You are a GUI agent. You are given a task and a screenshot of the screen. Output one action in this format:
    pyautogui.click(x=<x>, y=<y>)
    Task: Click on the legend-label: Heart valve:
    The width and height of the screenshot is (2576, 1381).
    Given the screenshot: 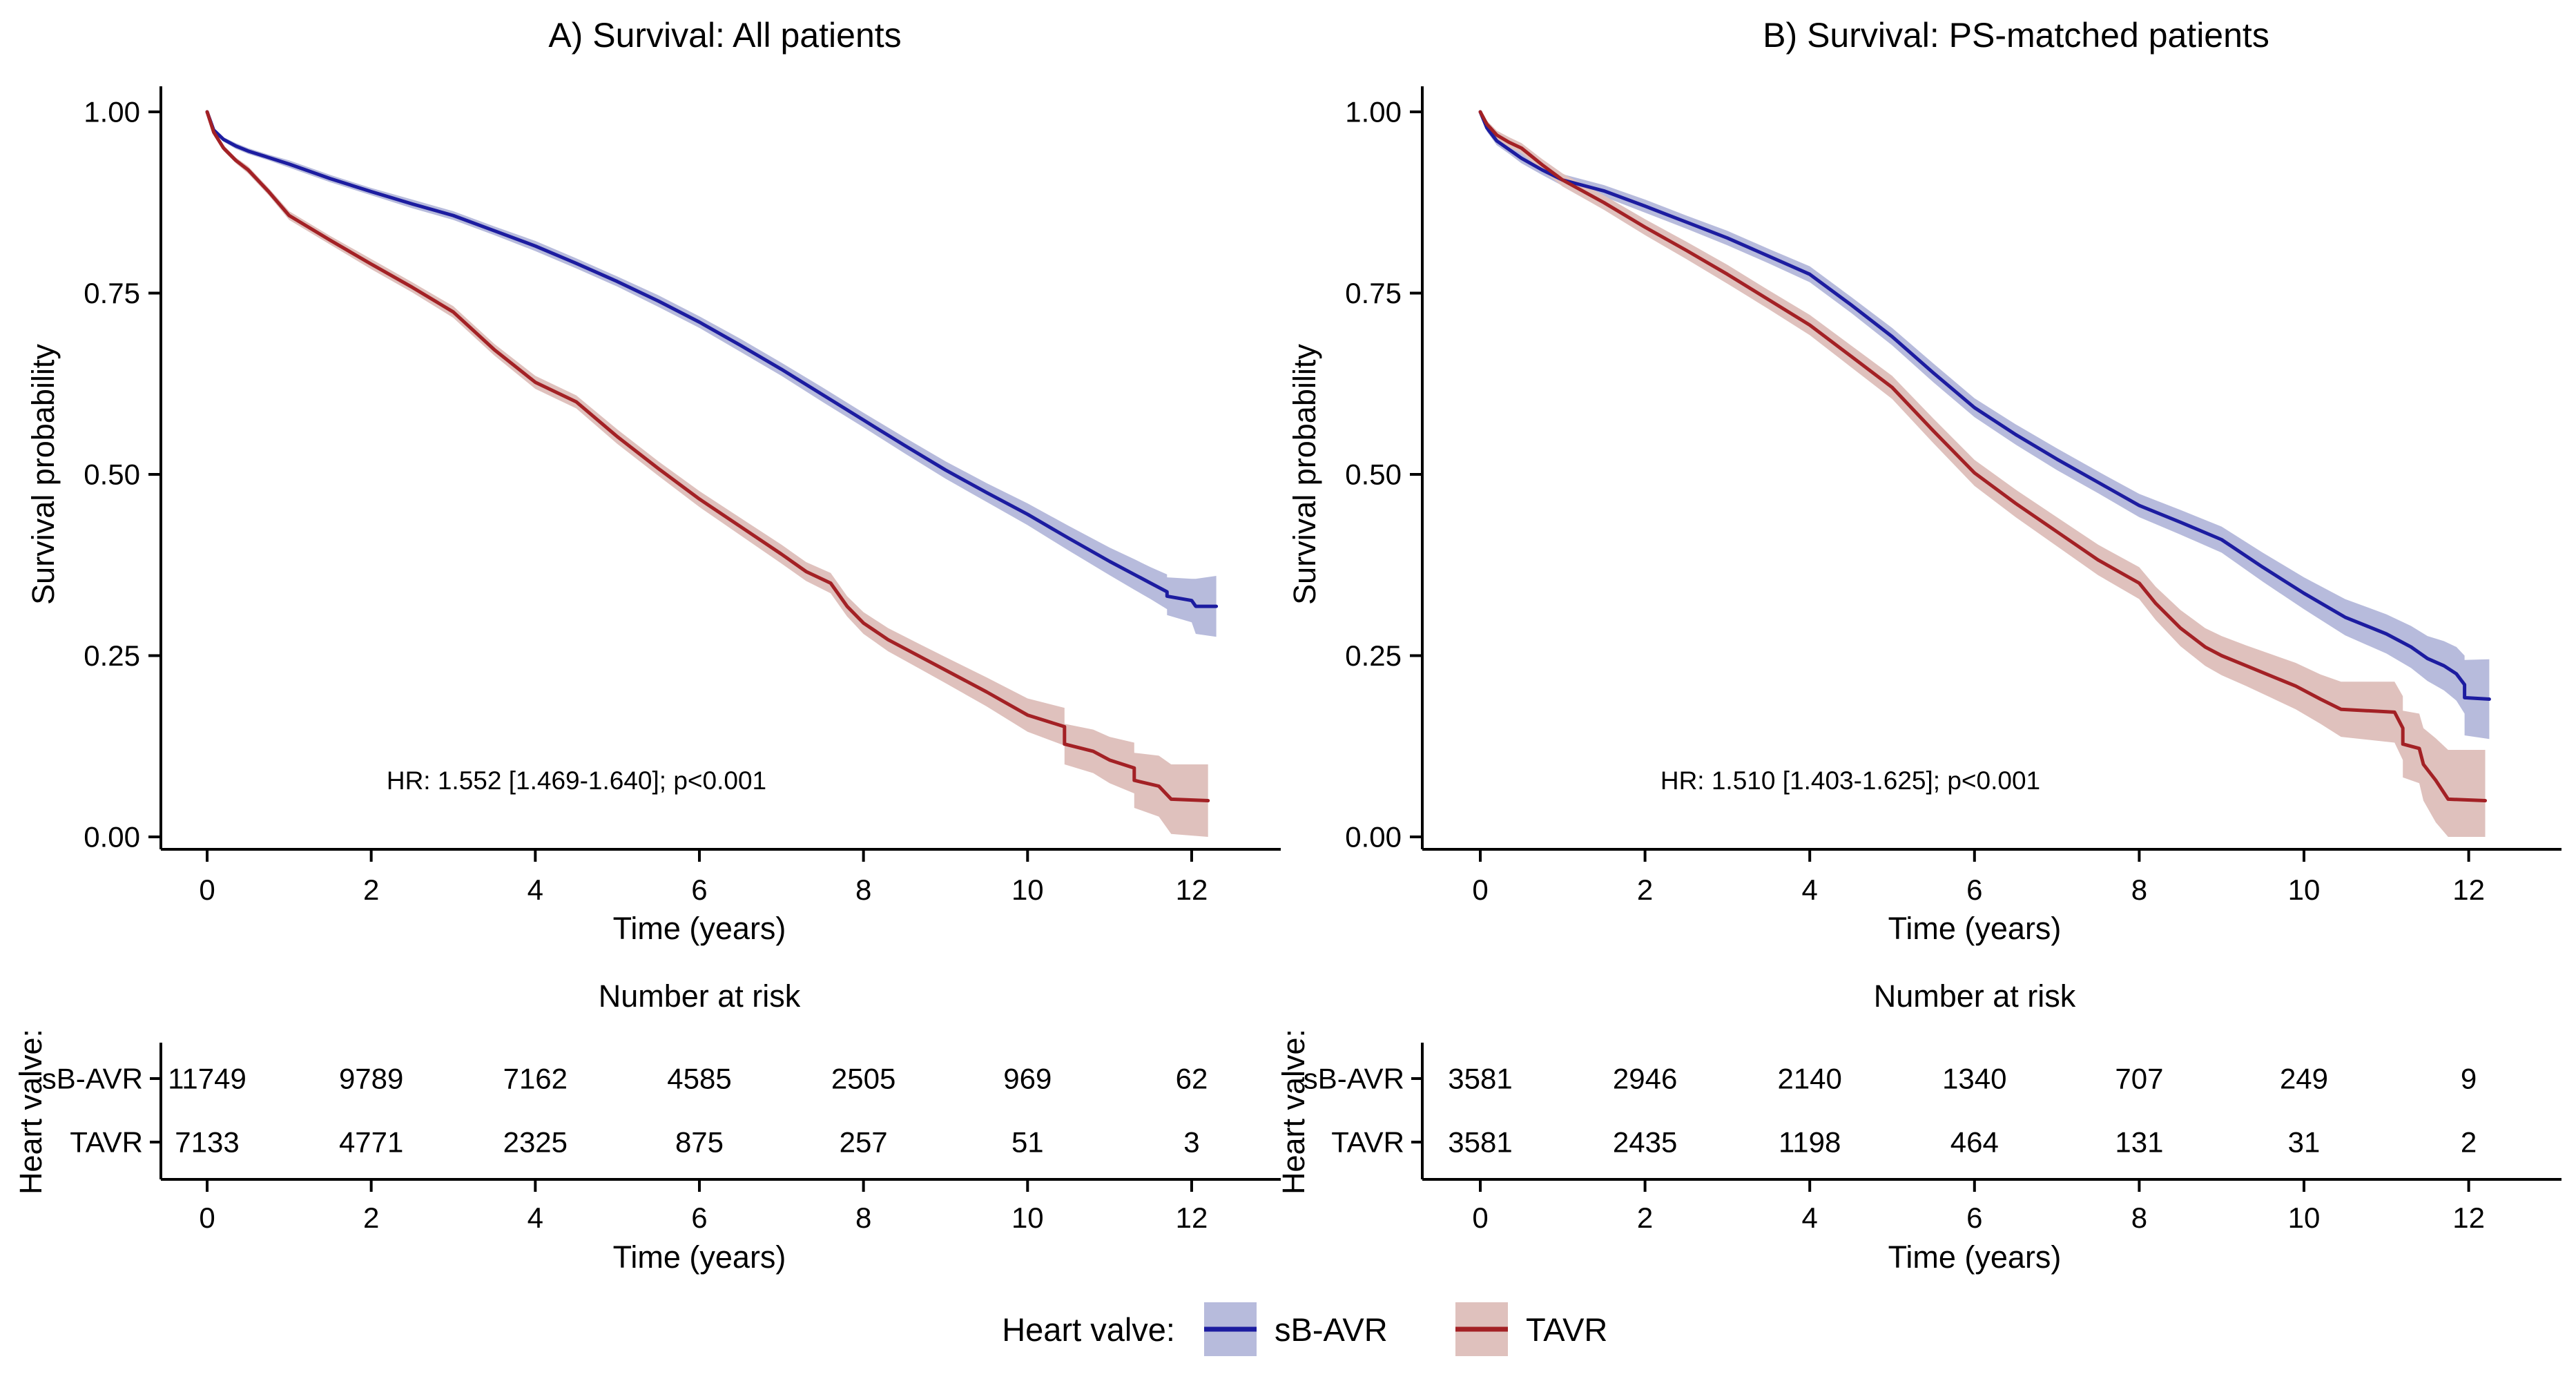 What is the action you would take?
    pyautogui.click(x=1088, y=1329)
    